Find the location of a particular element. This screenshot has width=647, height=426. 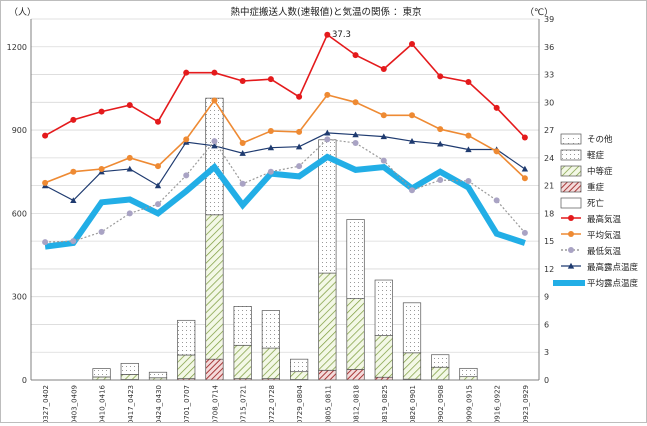

x-tick-label: 0909_0915 is located at coordinates (469, 403).